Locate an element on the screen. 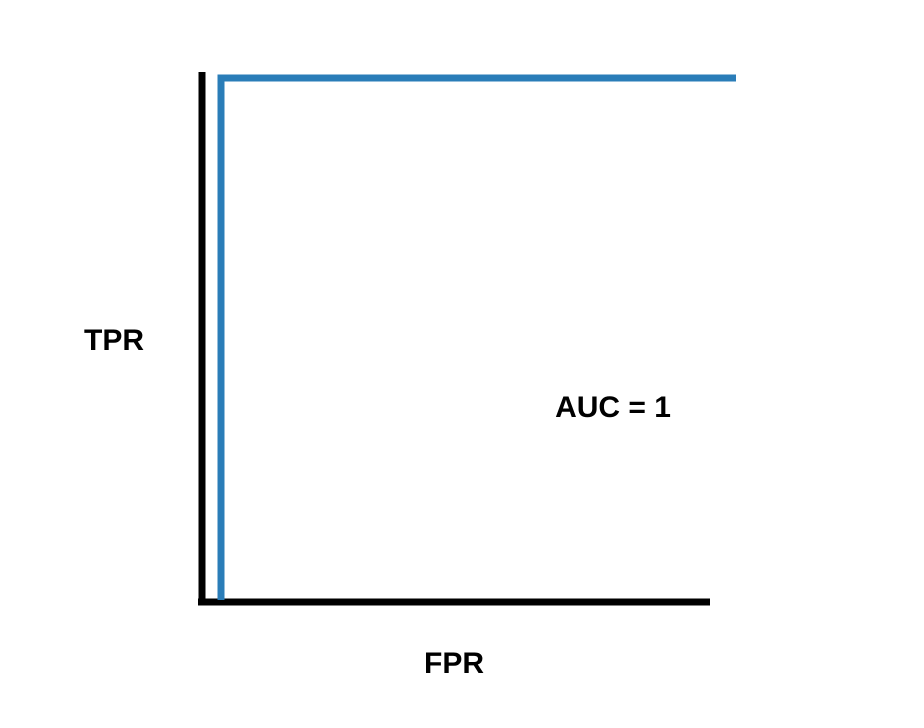 The height and width of the screenshot is (728, 924). x-axis-label: FPR is located at coordinates (454, 663).